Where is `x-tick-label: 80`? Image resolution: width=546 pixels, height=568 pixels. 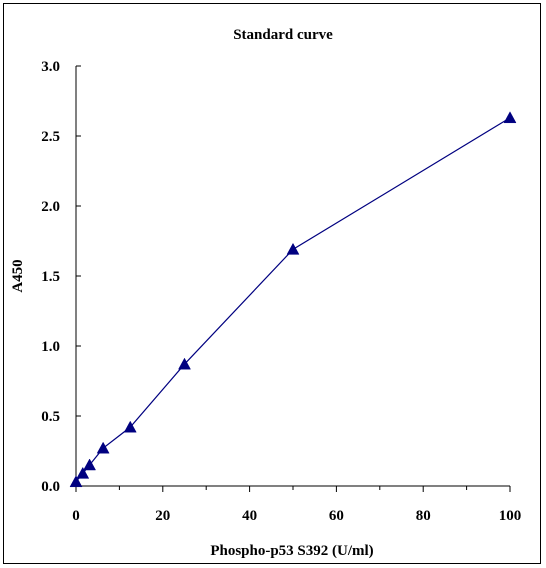 x-tick-label: 80 is located at coordinates (423, 516).